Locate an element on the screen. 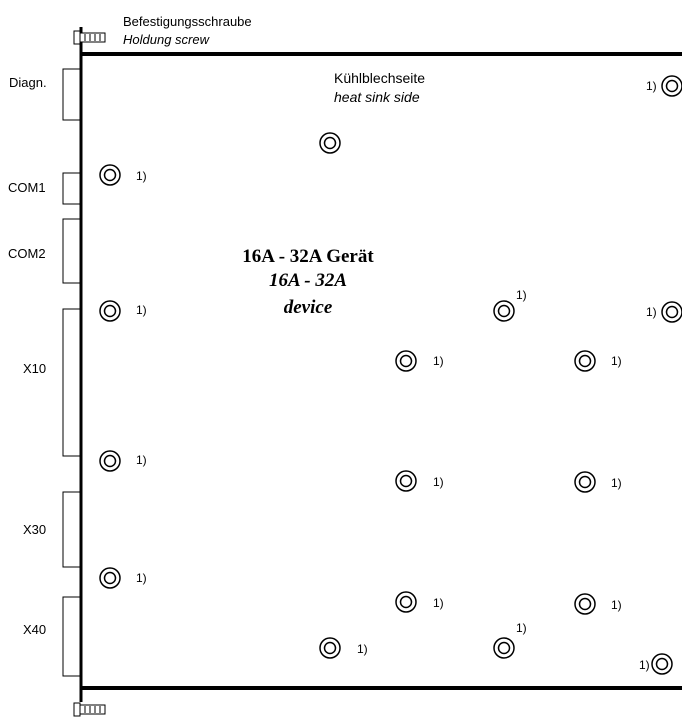 Image resolution: width=682 pixels, height=718 pixels. screw-label-en: Holdung screw is located at coordinates (167, 39).